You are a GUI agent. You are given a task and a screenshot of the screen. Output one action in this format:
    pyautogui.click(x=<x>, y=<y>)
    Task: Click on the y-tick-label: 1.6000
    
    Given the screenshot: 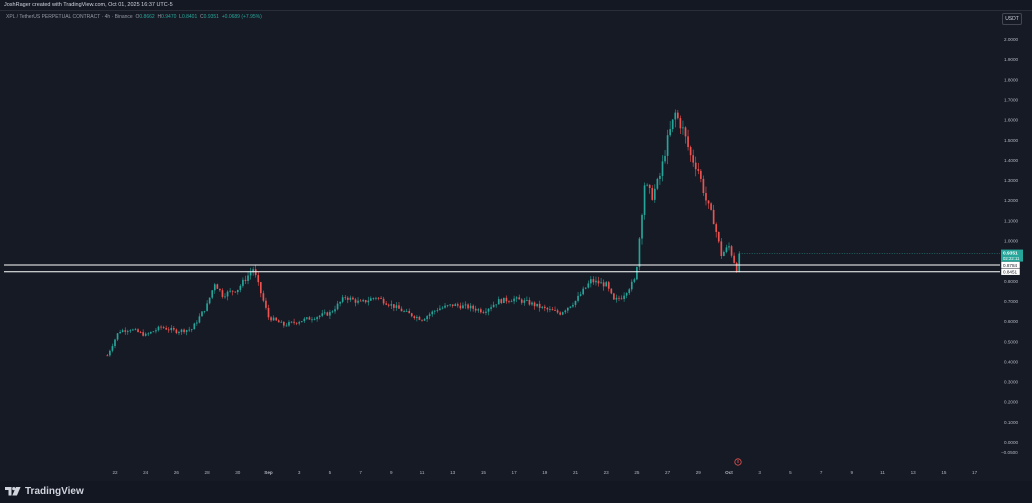 What is the action you would take?
    pyautogui.click(x=1011, y=120)
    